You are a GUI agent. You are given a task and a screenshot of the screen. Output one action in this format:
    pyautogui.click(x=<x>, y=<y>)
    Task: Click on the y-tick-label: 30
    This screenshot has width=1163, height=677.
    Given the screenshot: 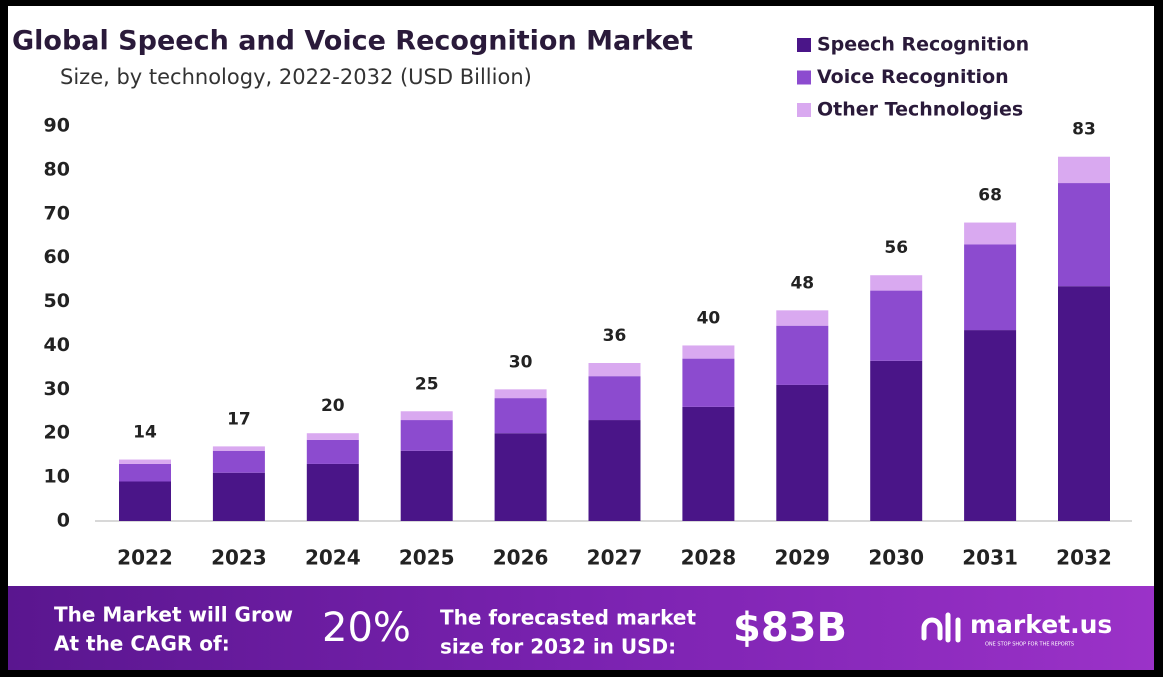 What is the action you would take?
    pyautogui.click(x=57, y=389)
    